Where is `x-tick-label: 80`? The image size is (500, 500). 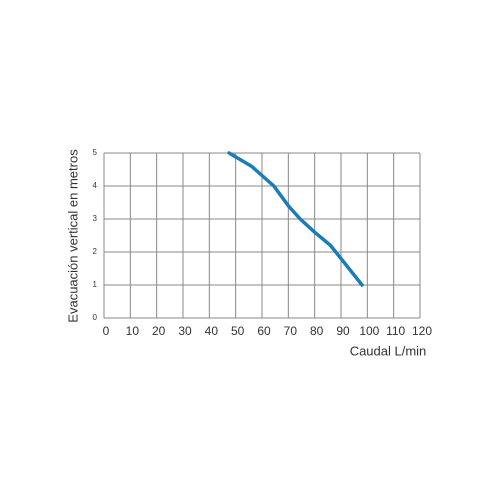
x-tick-label: 80 is located at coordinates (317, 331).